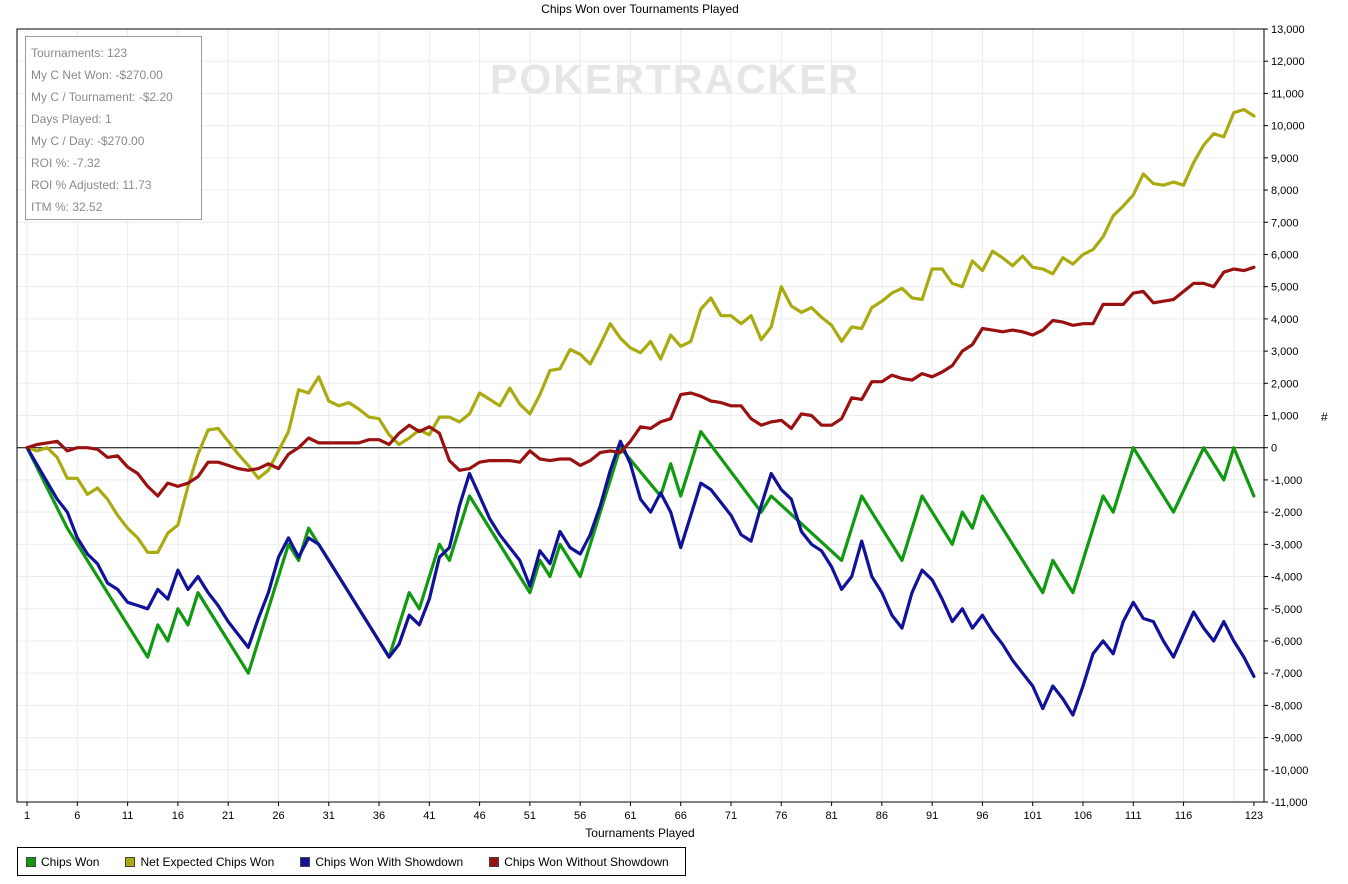 The width and height of the screenshot is (1348, 884). Describe the element at coordinates (630, 816) in the screenshot. I see `x-tick-label: 61` at that location.